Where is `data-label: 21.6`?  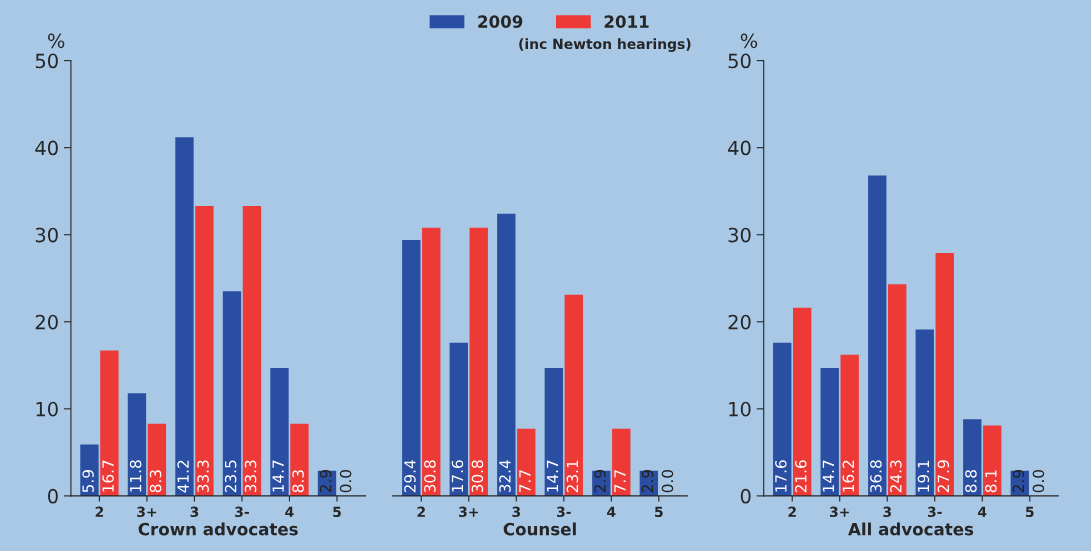 data-label: 21.6 is located at coordinates (801, 476).